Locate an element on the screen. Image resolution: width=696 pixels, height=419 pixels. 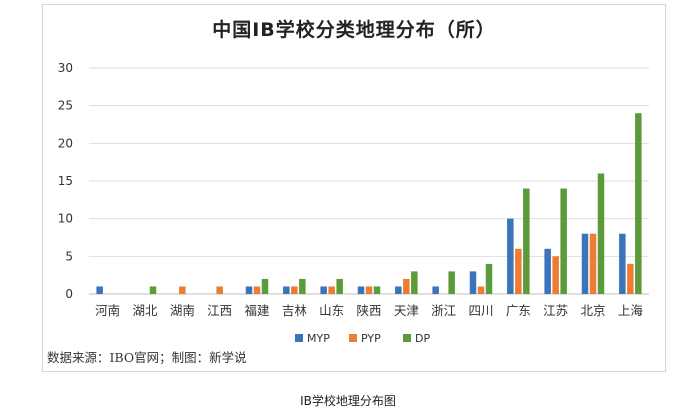
x-tick-label: 江西 is located at coordinates (219, 310).